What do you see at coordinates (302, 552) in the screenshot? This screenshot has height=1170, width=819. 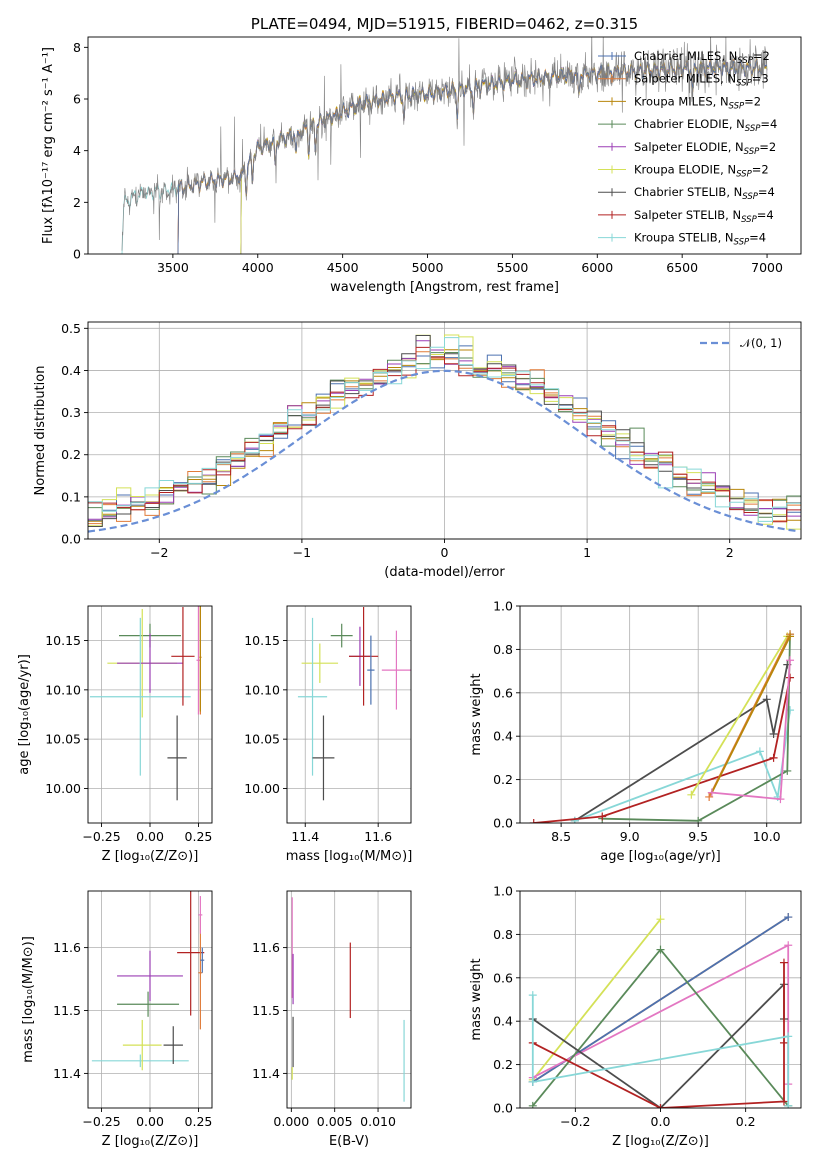 I see `x-tick-label: −1` at bounding box center [302, 552].